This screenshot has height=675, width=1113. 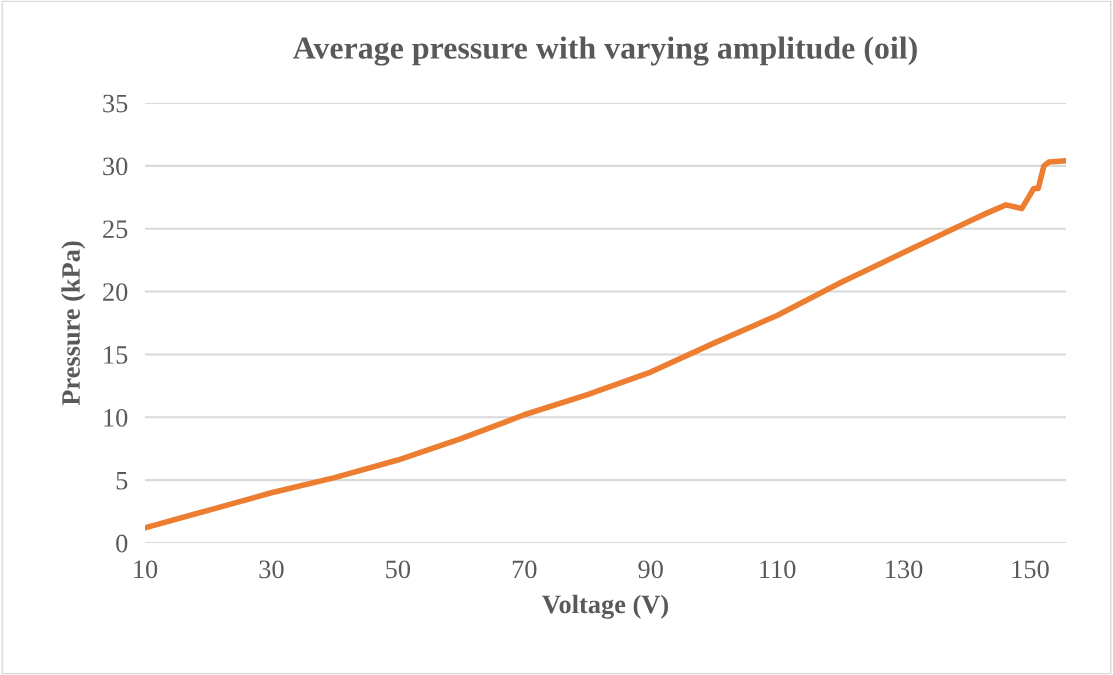 What do you see at coordinates (115, 292) in the screenshot?
I see `y-tick-label: 20` at bounding box center [115, 292].